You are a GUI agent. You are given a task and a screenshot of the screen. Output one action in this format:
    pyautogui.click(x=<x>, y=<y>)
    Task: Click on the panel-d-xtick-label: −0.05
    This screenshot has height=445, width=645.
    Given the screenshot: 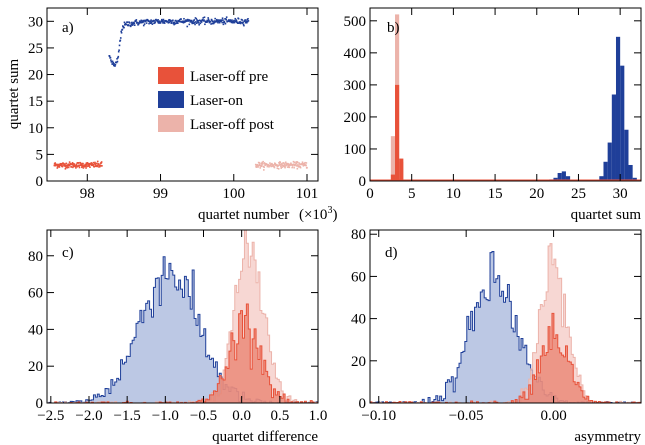 What is the action you would take?
    pyautogui.click(x=466, y=416)
    